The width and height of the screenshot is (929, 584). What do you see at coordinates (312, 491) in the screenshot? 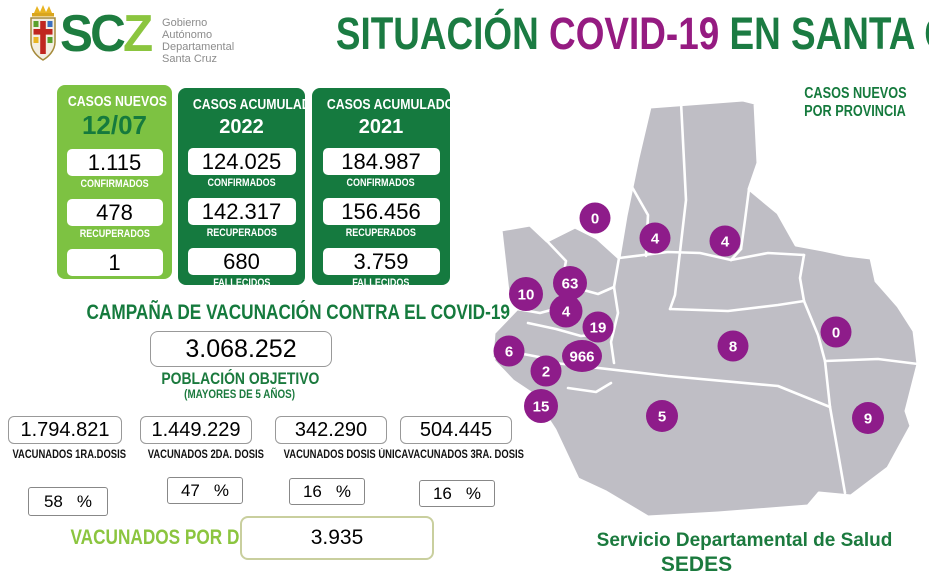
I see `percent-value: 16` at bounding box center [312, 491].